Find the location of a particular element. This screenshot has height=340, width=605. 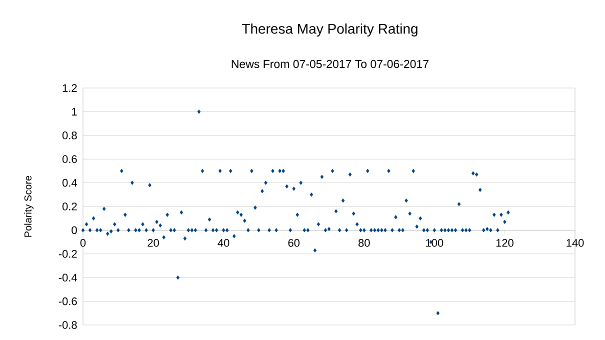

chart-title: Theresa May Polarity Rating is located at coordinates (330, 30).